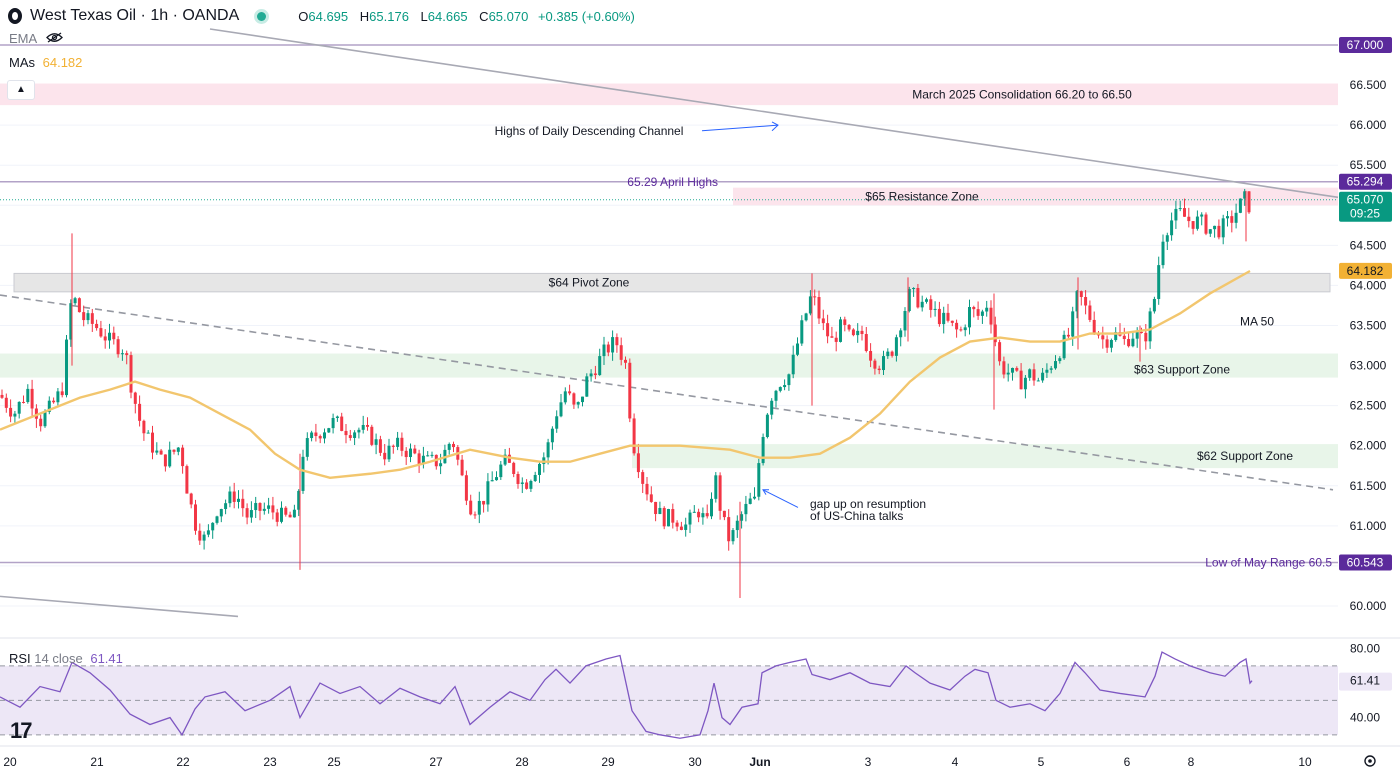 The width and height of the screenshot is (1400, 771). Describe the element at coordinates (586, 16) in the screenshot. I see `change-value: +0.385 (+0.60%)` at that location.